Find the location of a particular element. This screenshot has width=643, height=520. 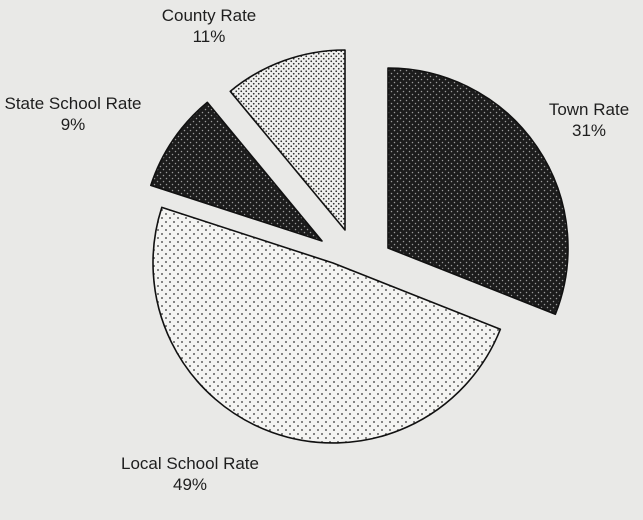

pie-slice-county-rate is located at coordinates (287, 140).